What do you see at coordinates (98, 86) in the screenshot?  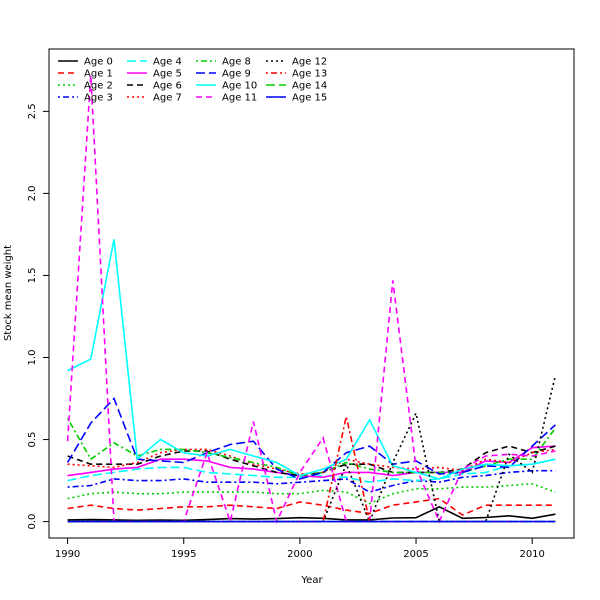 I see `legend-label: Age 2` at bounding box center [98, 86].